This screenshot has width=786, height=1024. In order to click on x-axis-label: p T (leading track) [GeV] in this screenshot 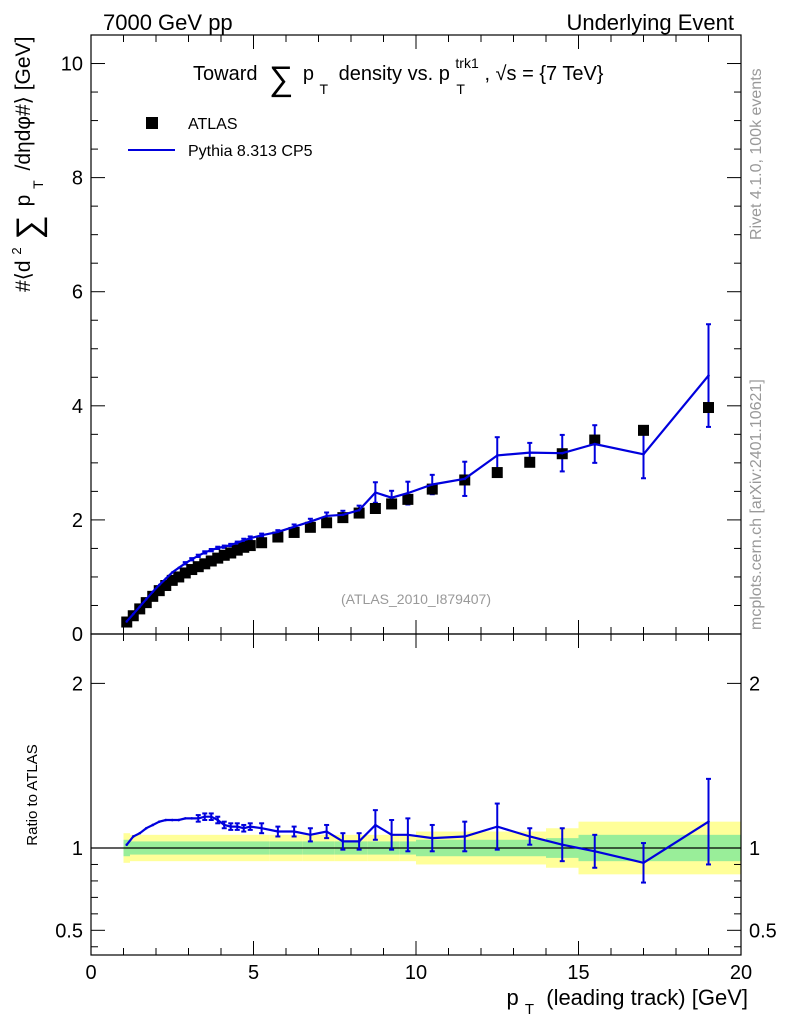, I will do `click(627, 1002)`.